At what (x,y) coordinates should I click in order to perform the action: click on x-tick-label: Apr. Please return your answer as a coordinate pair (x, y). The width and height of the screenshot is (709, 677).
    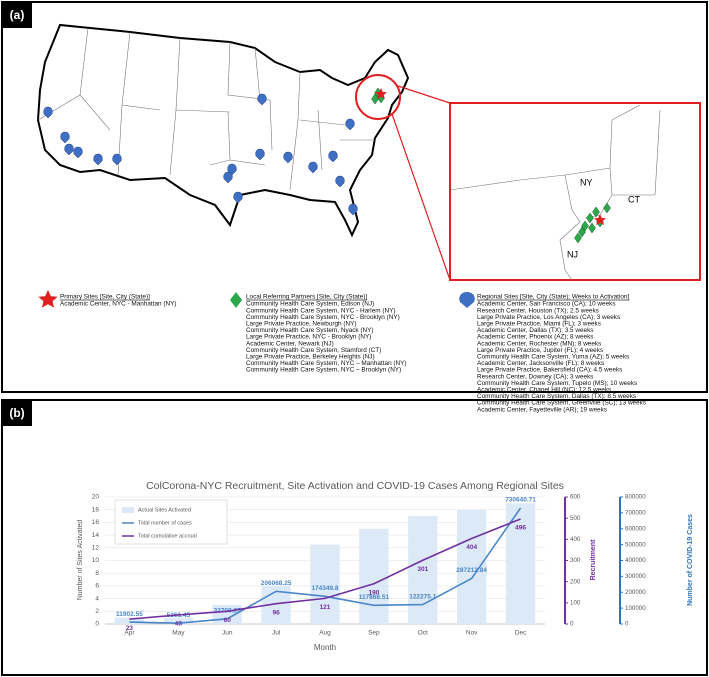
    Looking at the image, I should click on (129, 633).